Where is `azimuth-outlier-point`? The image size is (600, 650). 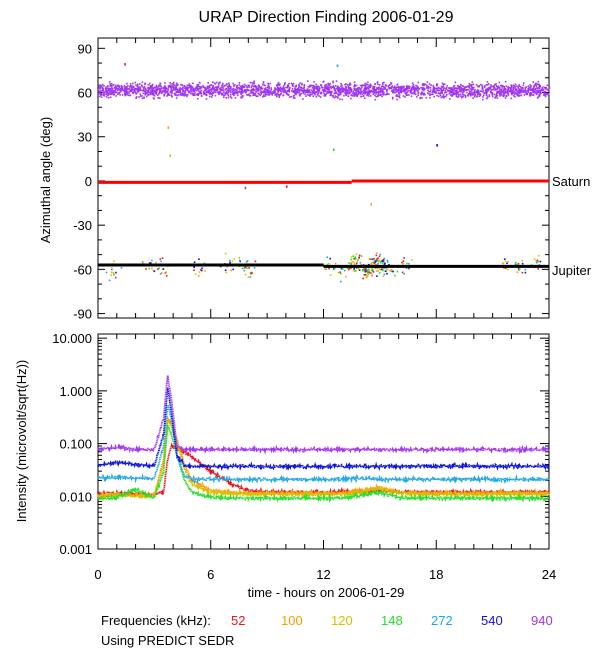 azimuth-outlier-point is located at coordinates (437, 145).